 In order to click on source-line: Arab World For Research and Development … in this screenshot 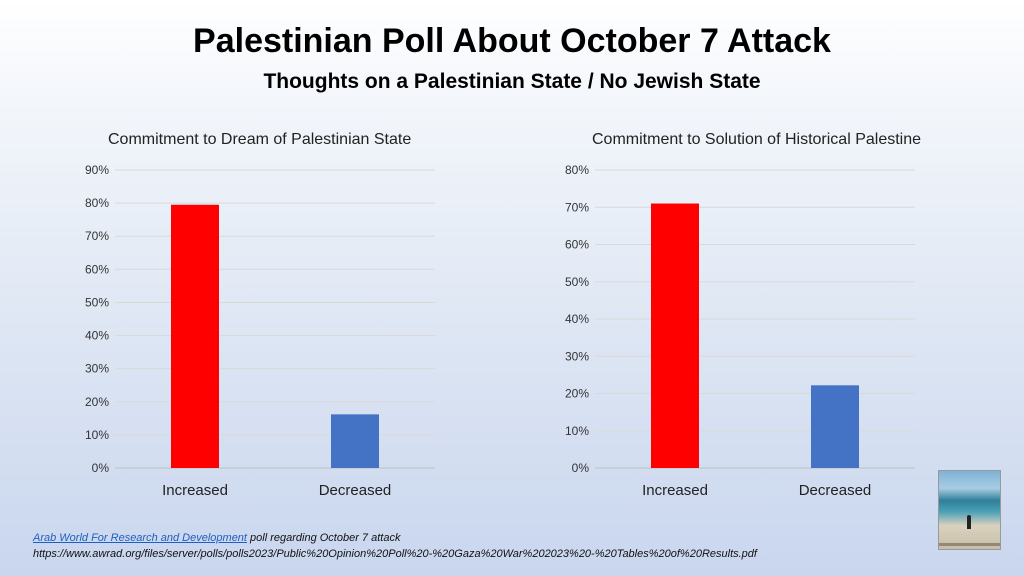, I will do `click(216, 538)`.